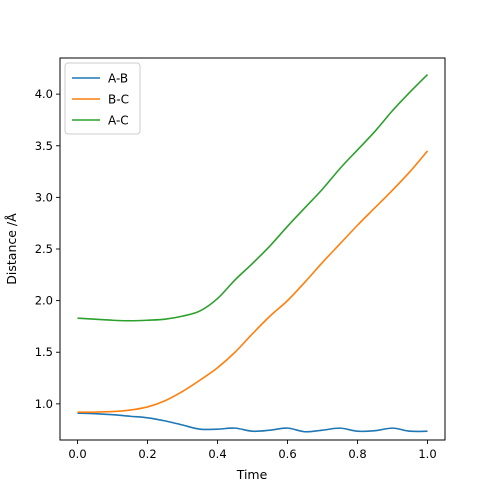 The image size is (482, 487). Describe the element at coordinates (147, 454) in the screenshot. I see `x-tick-label: 0.2` at that location.